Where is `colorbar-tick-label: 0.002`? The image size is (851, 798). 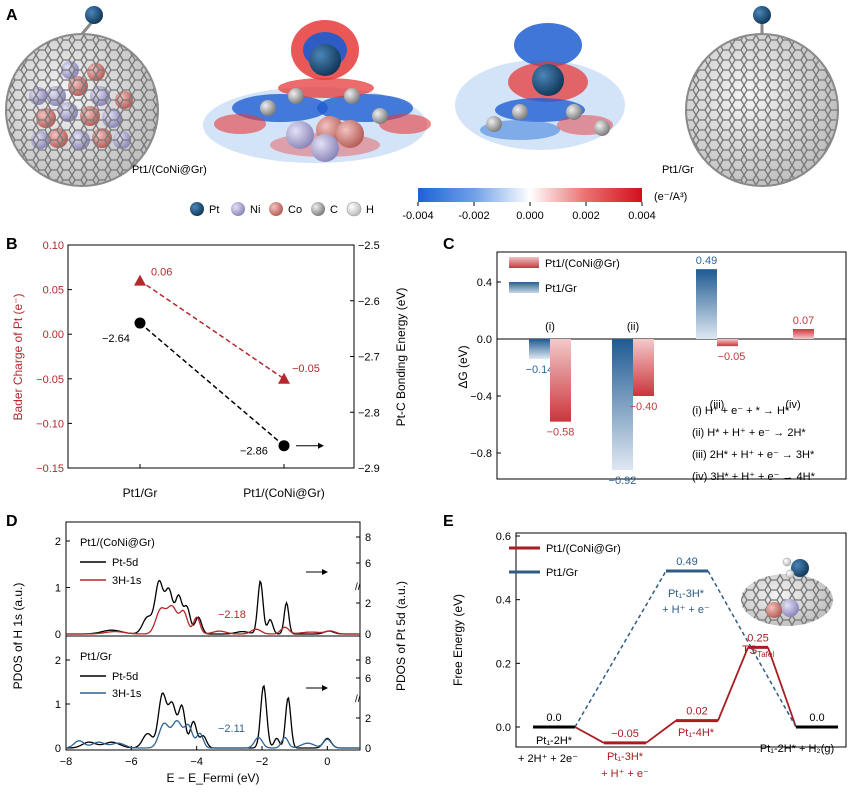
colorbar-tick-label: 0.002 is located at coordinates (586, 216).